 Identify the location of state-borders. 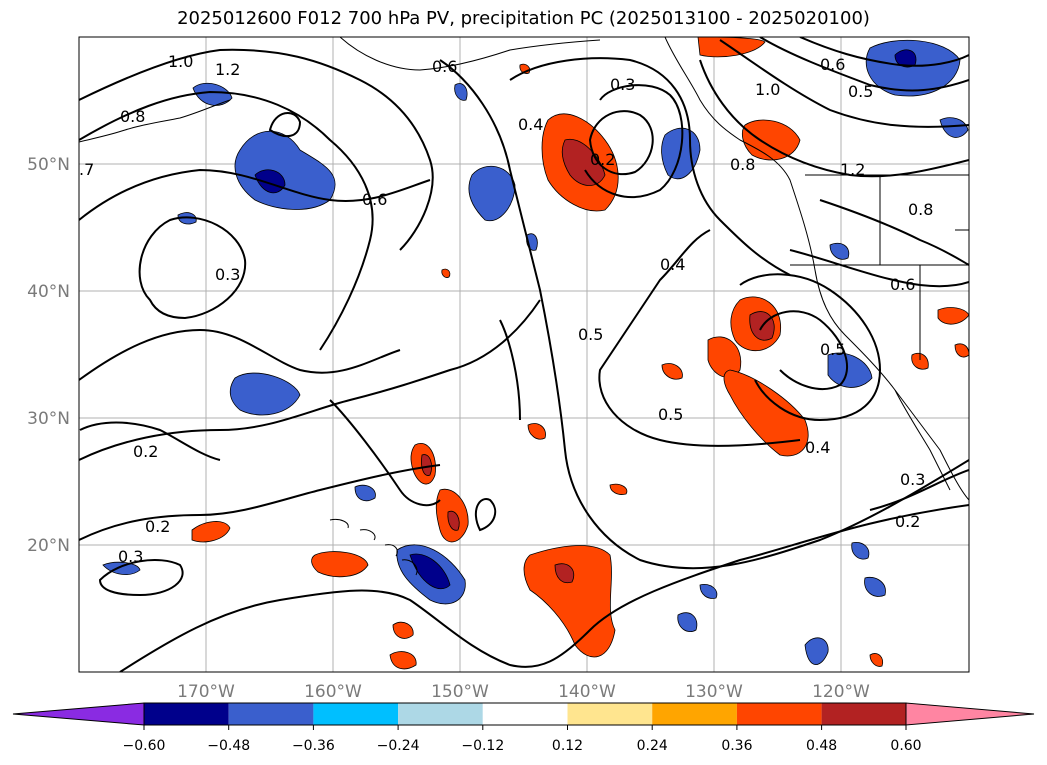
(879, 267).